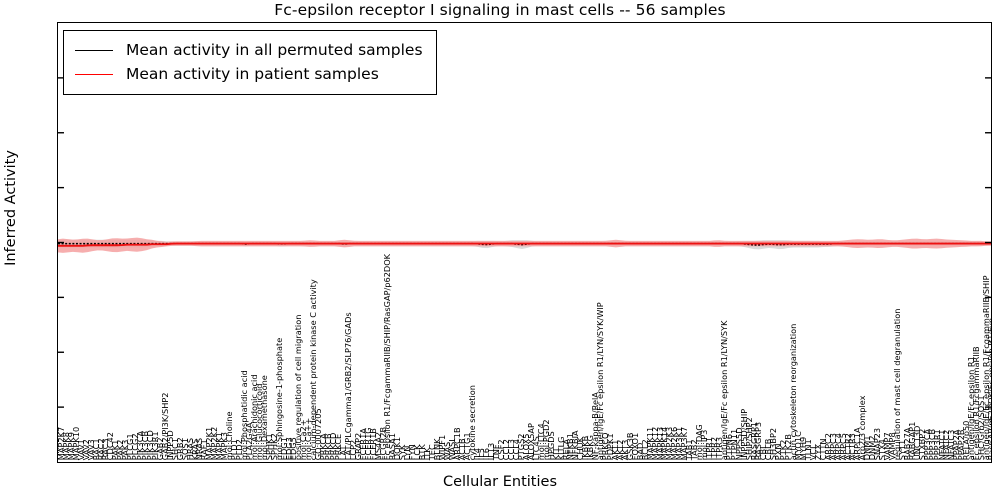 The image size is (1000, 500). What do you see at coordinates (11, 208) in the screenshot?
I see `y-axis-label: Inferred Activity` at bounding box center [11, 208].